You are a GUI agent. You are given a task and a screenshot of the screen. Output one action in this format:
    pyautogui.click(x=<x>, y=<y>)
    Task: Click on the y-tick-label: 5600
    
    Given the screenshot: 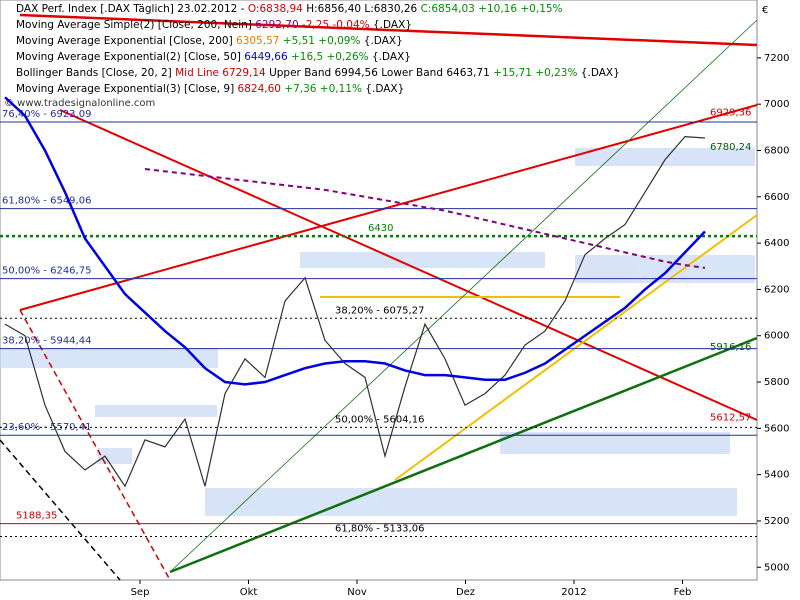 What is the action you would take?
    pyautogui.click(x=776, y=428)
    